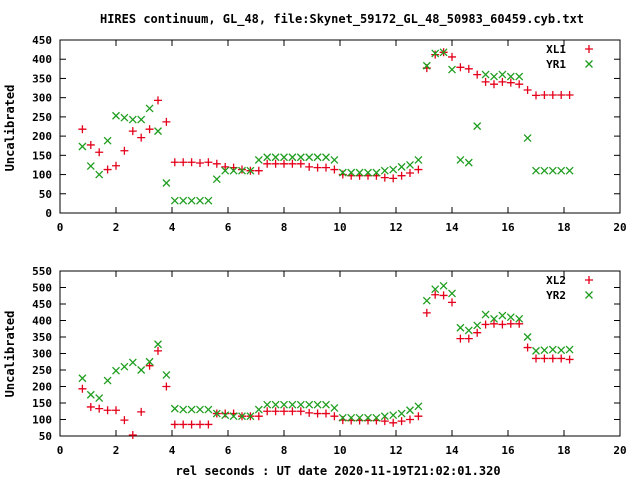 Image resolution: width=640 pixels, height=480 pixels. Describe the element at coordinates (228, 227) in the screenshot. I see `x-tick-label: 6` at that location.